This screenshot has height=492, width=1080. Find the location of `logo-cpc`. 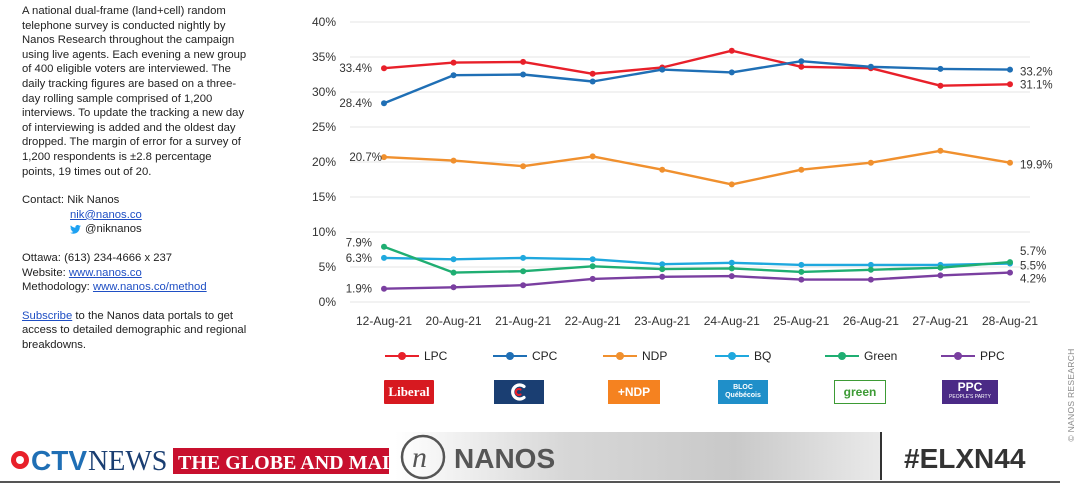

logo-cpc is located at coordinates (519, 392).